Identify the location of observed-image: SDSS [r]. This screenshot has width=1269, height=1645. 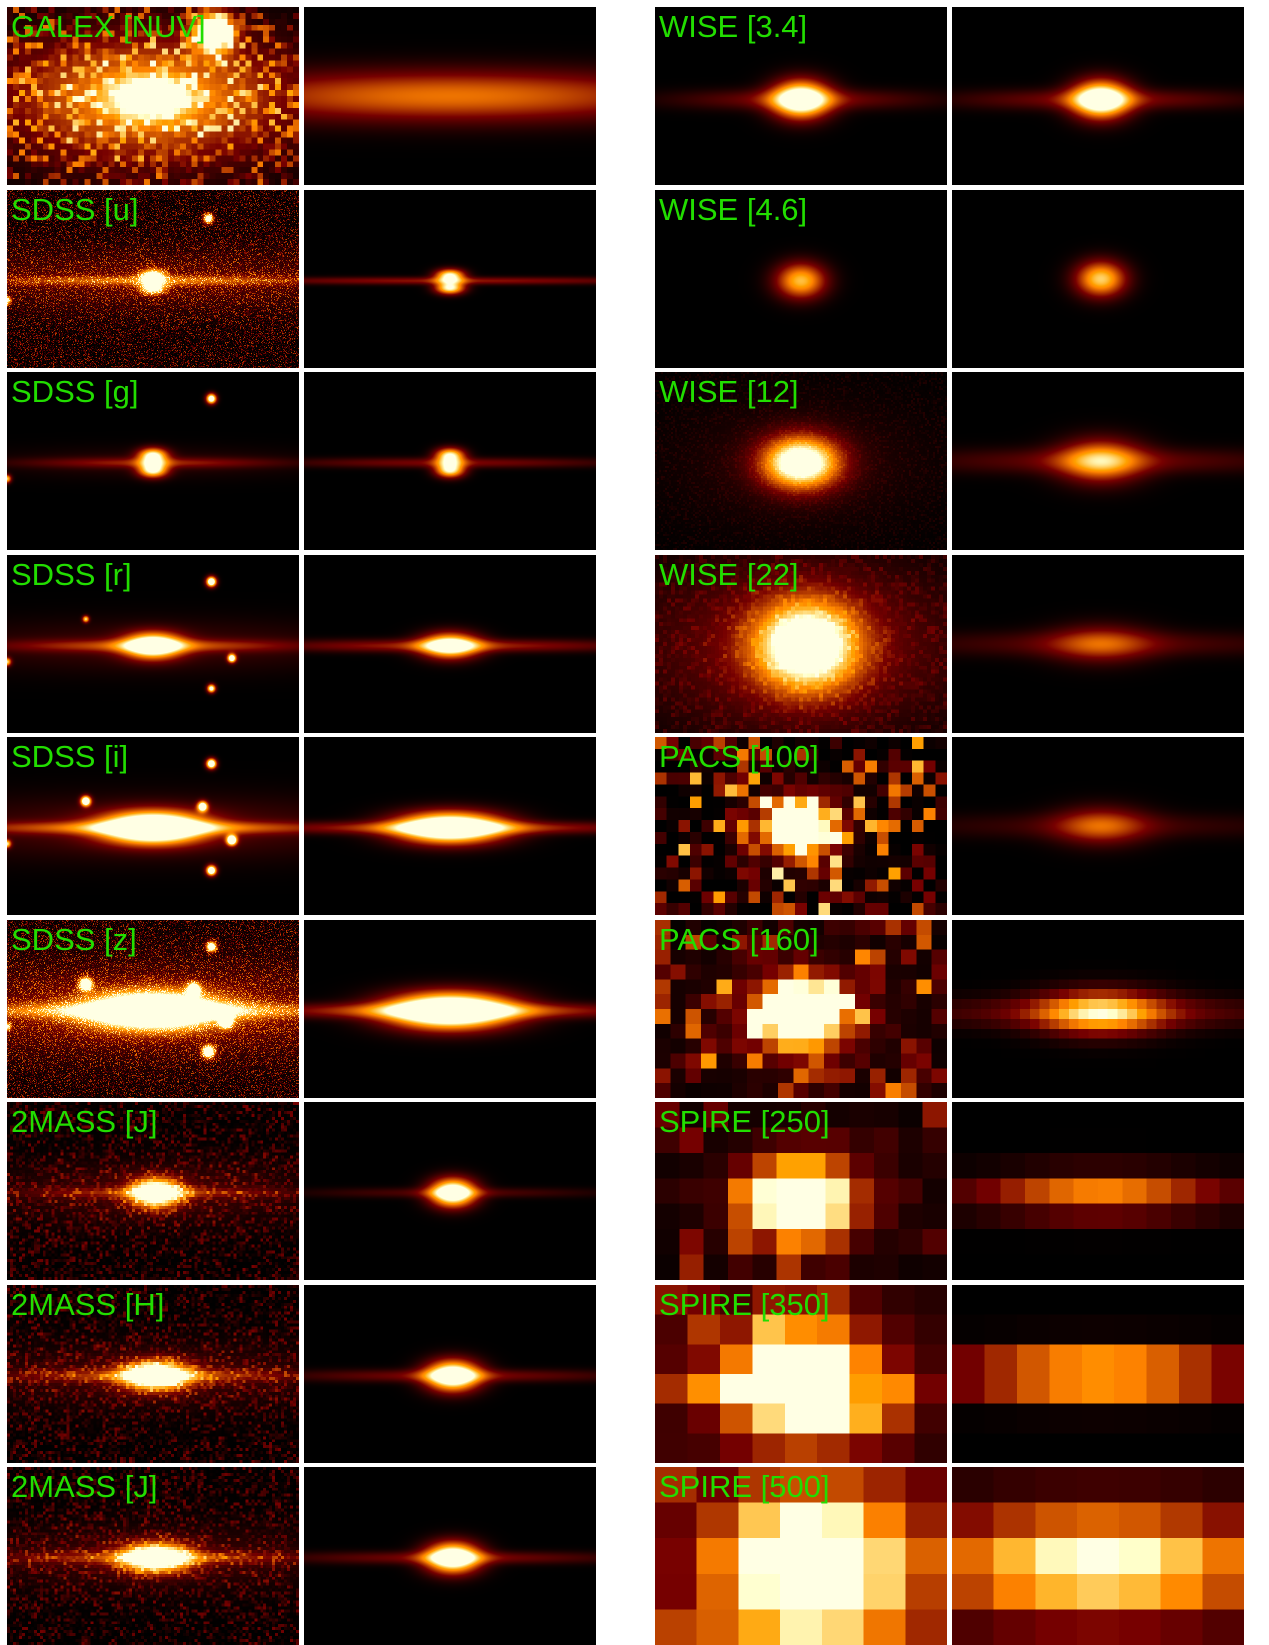
(153, 644).